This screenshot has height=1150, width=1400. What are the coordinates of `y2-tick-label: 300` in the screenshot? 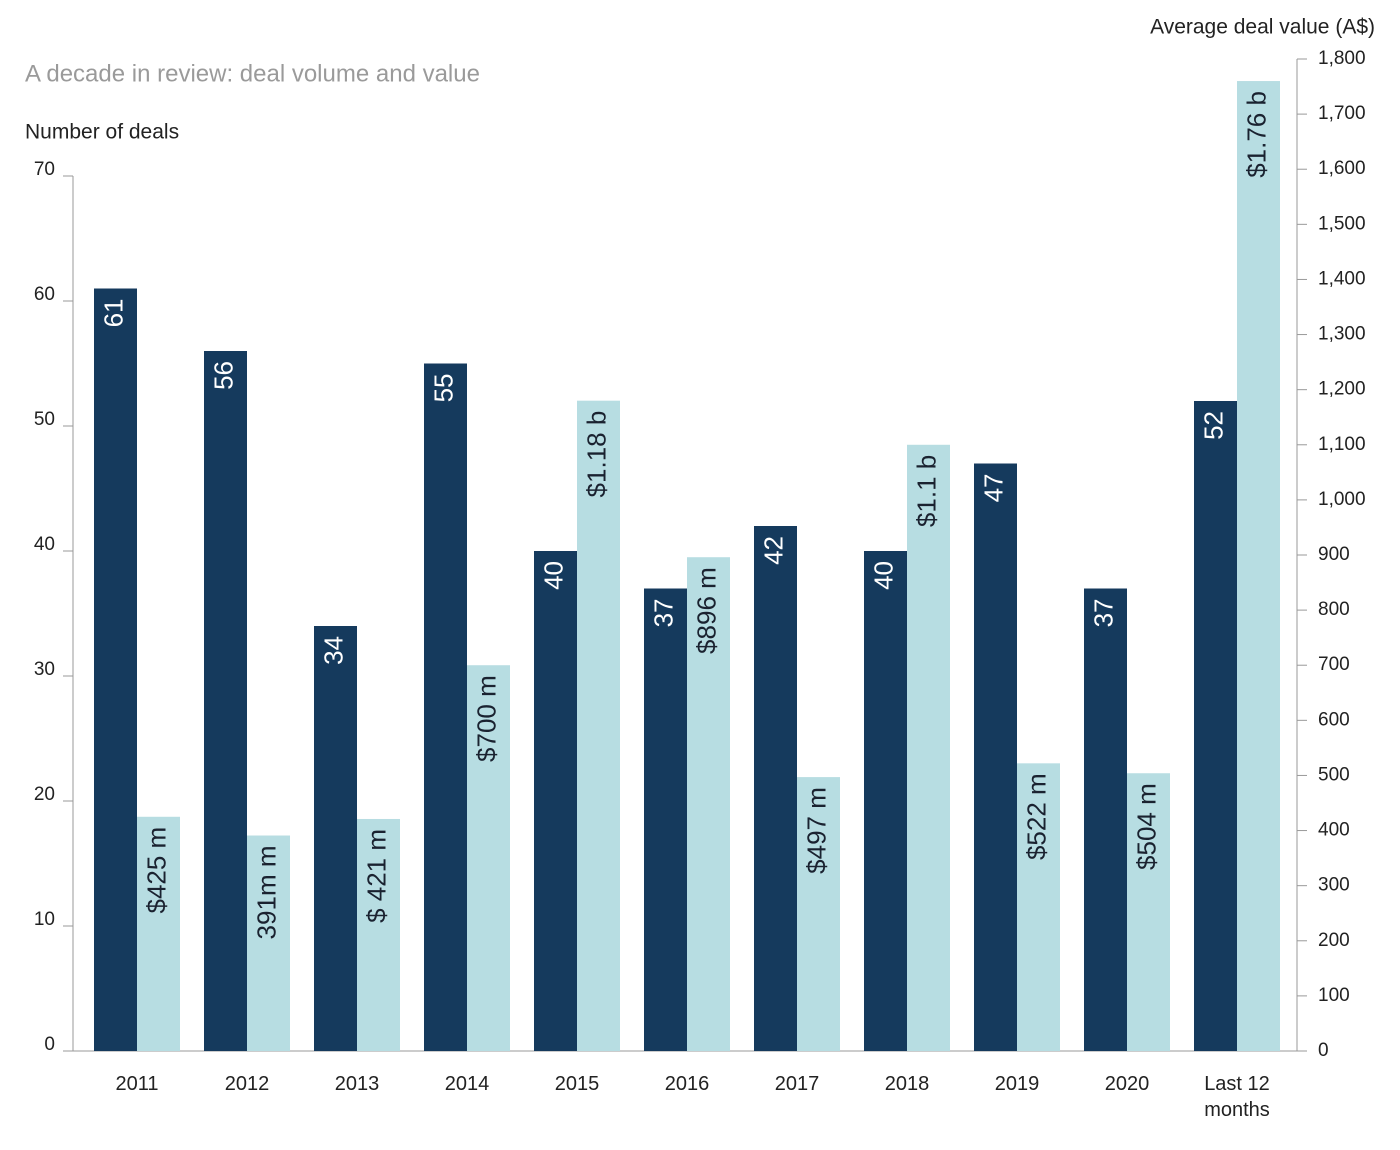 It's located at (1334, 885).